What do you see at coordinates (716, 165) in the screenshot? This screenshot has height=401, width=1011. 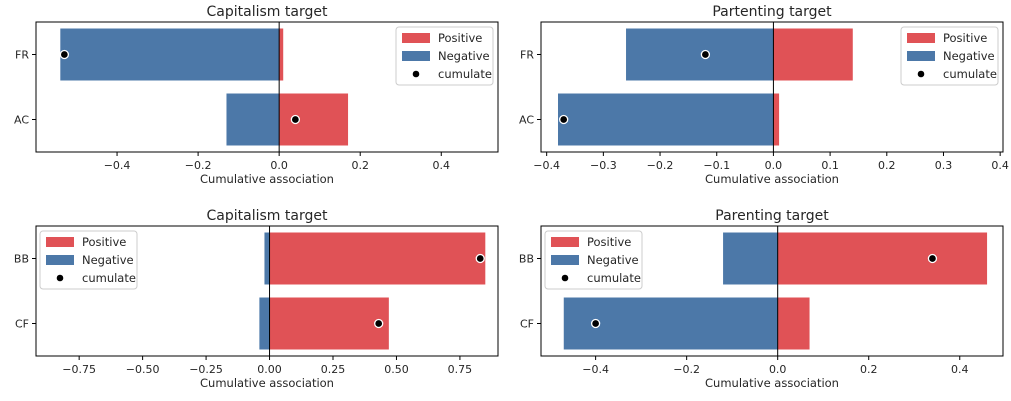 I see `x-tick-label: −0.1` at bounding box center [716, 165].